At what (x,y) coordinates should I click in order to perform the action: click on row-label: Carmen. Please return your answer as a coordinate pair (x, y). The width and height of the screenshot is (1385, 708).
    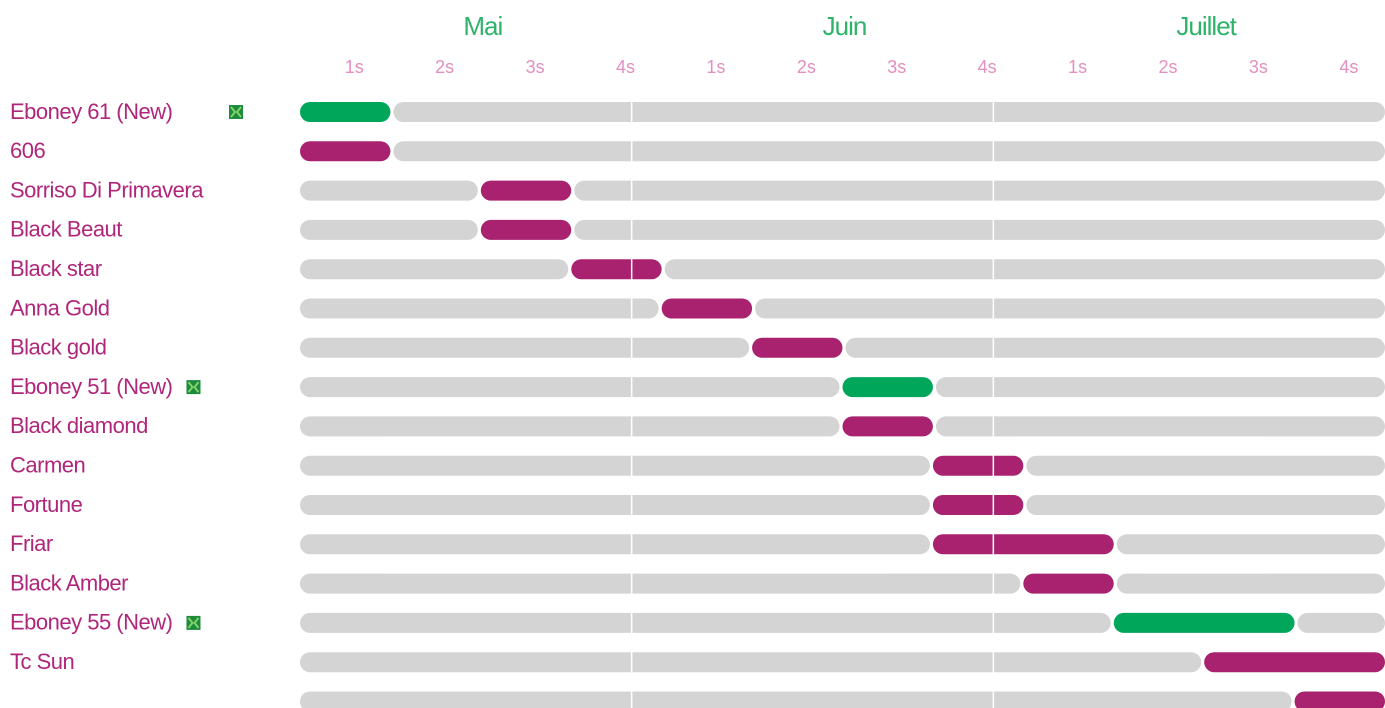
    Looking at the image, I should click on (47, 465).